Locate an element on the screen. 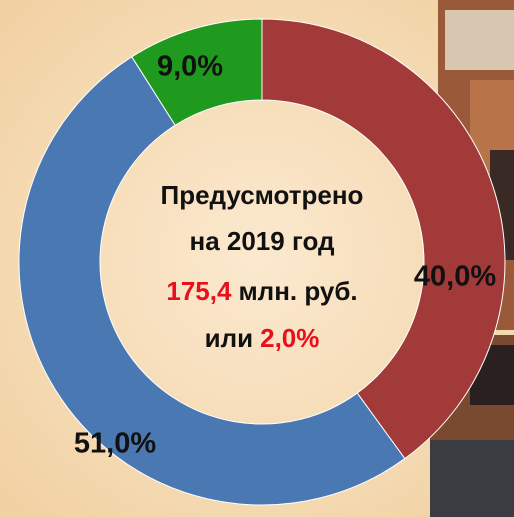  data-label: 9,0% is located at coordinates (190, 67).